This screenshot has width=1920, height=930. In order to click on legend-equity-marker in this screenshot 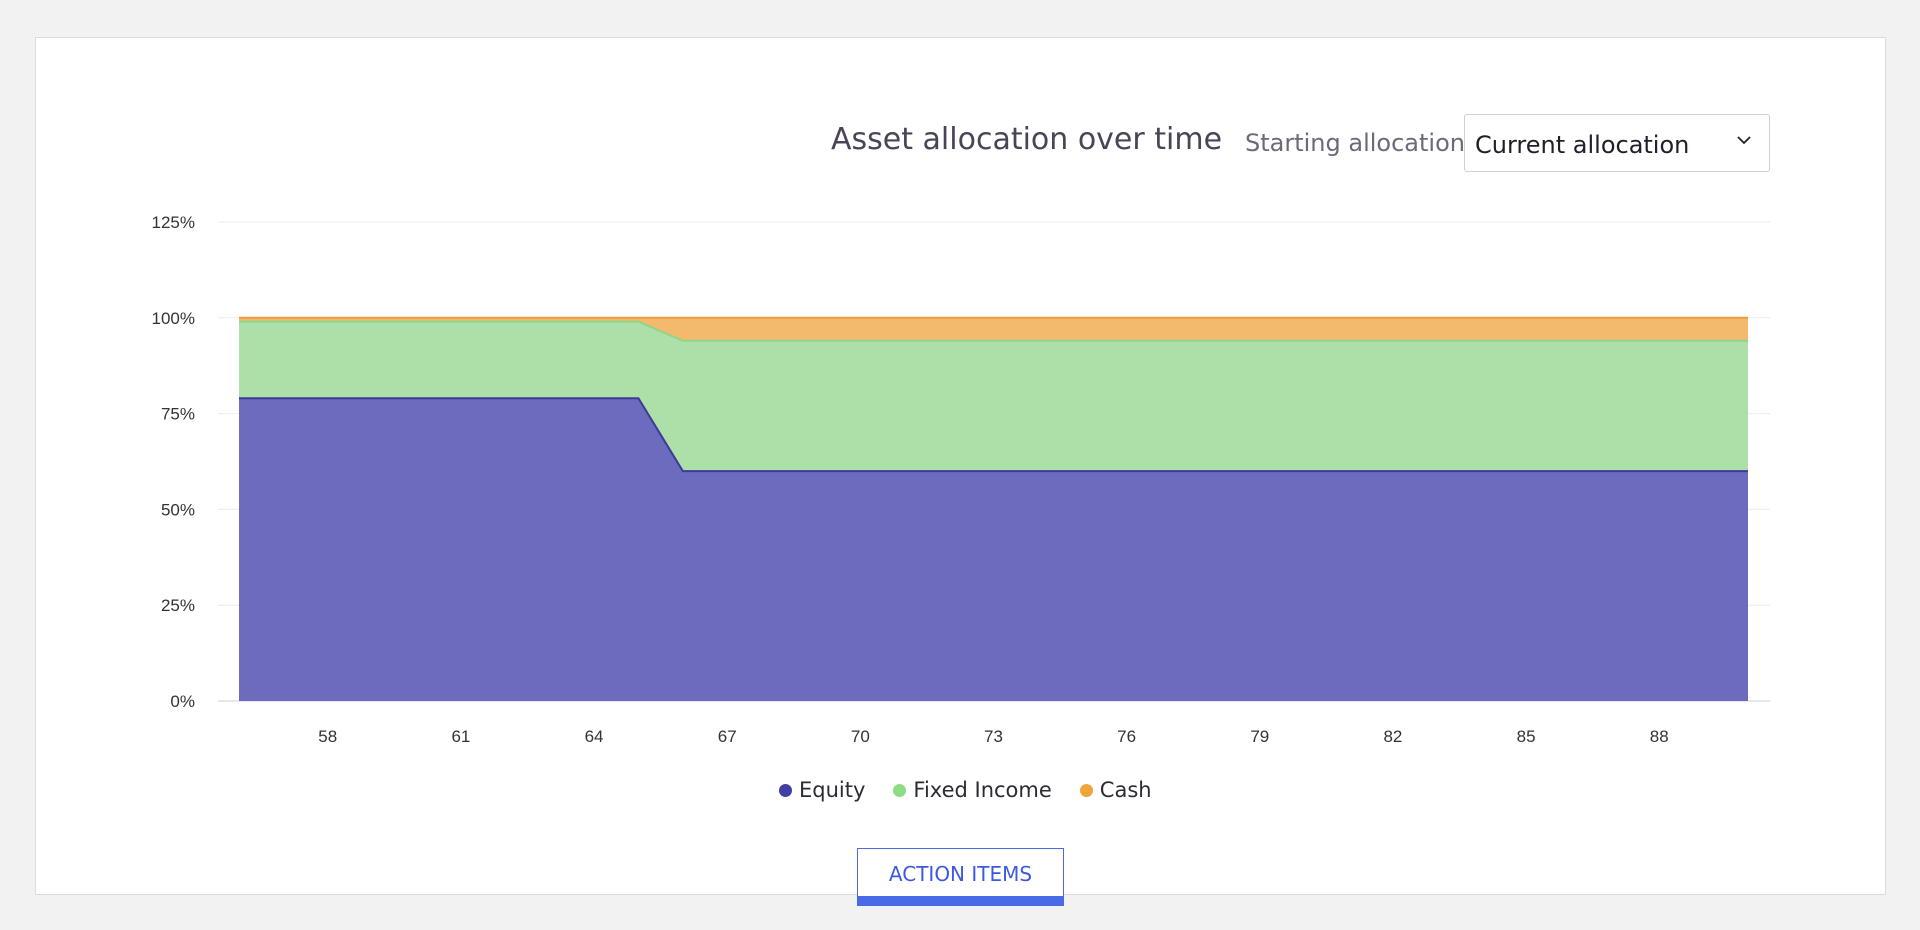, I will do `click(785, 790)`.